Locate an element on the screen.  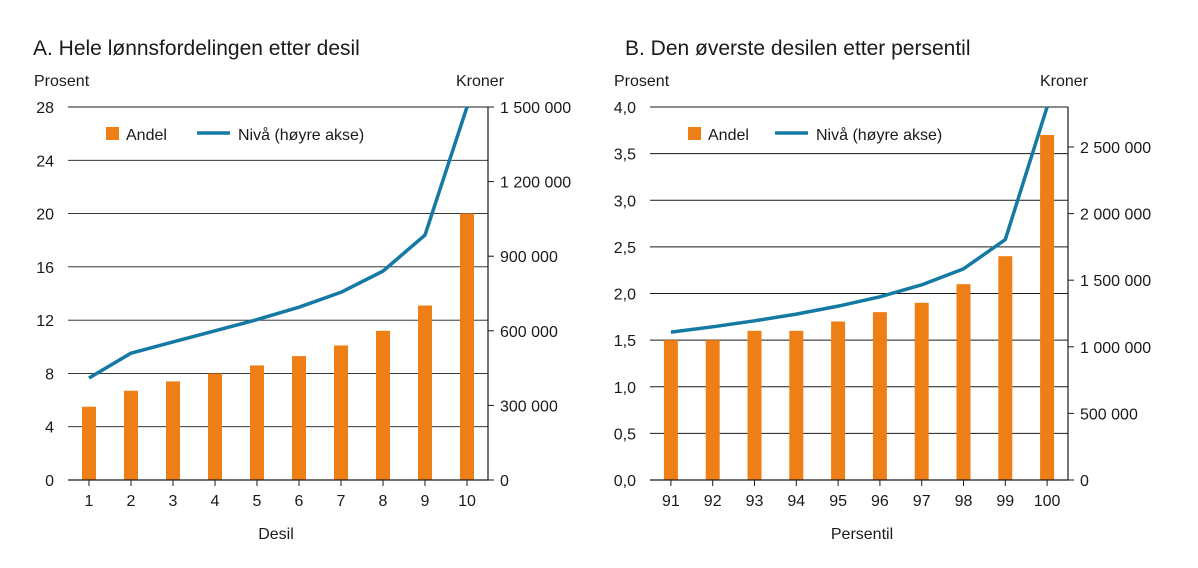
y-left-tick-label: 0,5 is located at coordinates (625, 434).